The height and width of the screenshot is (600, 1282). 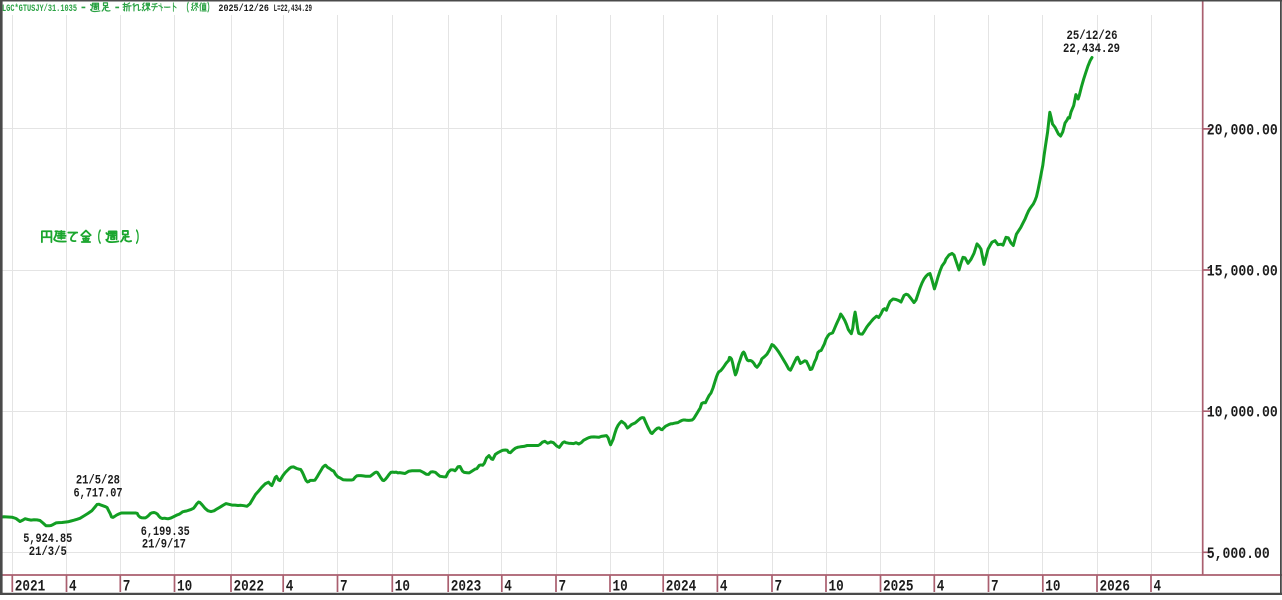 What do you see at coordinates (243, 9) in the screenshot?
I see `svg-text: 2025/12/26` at bounding box center [243, 9].